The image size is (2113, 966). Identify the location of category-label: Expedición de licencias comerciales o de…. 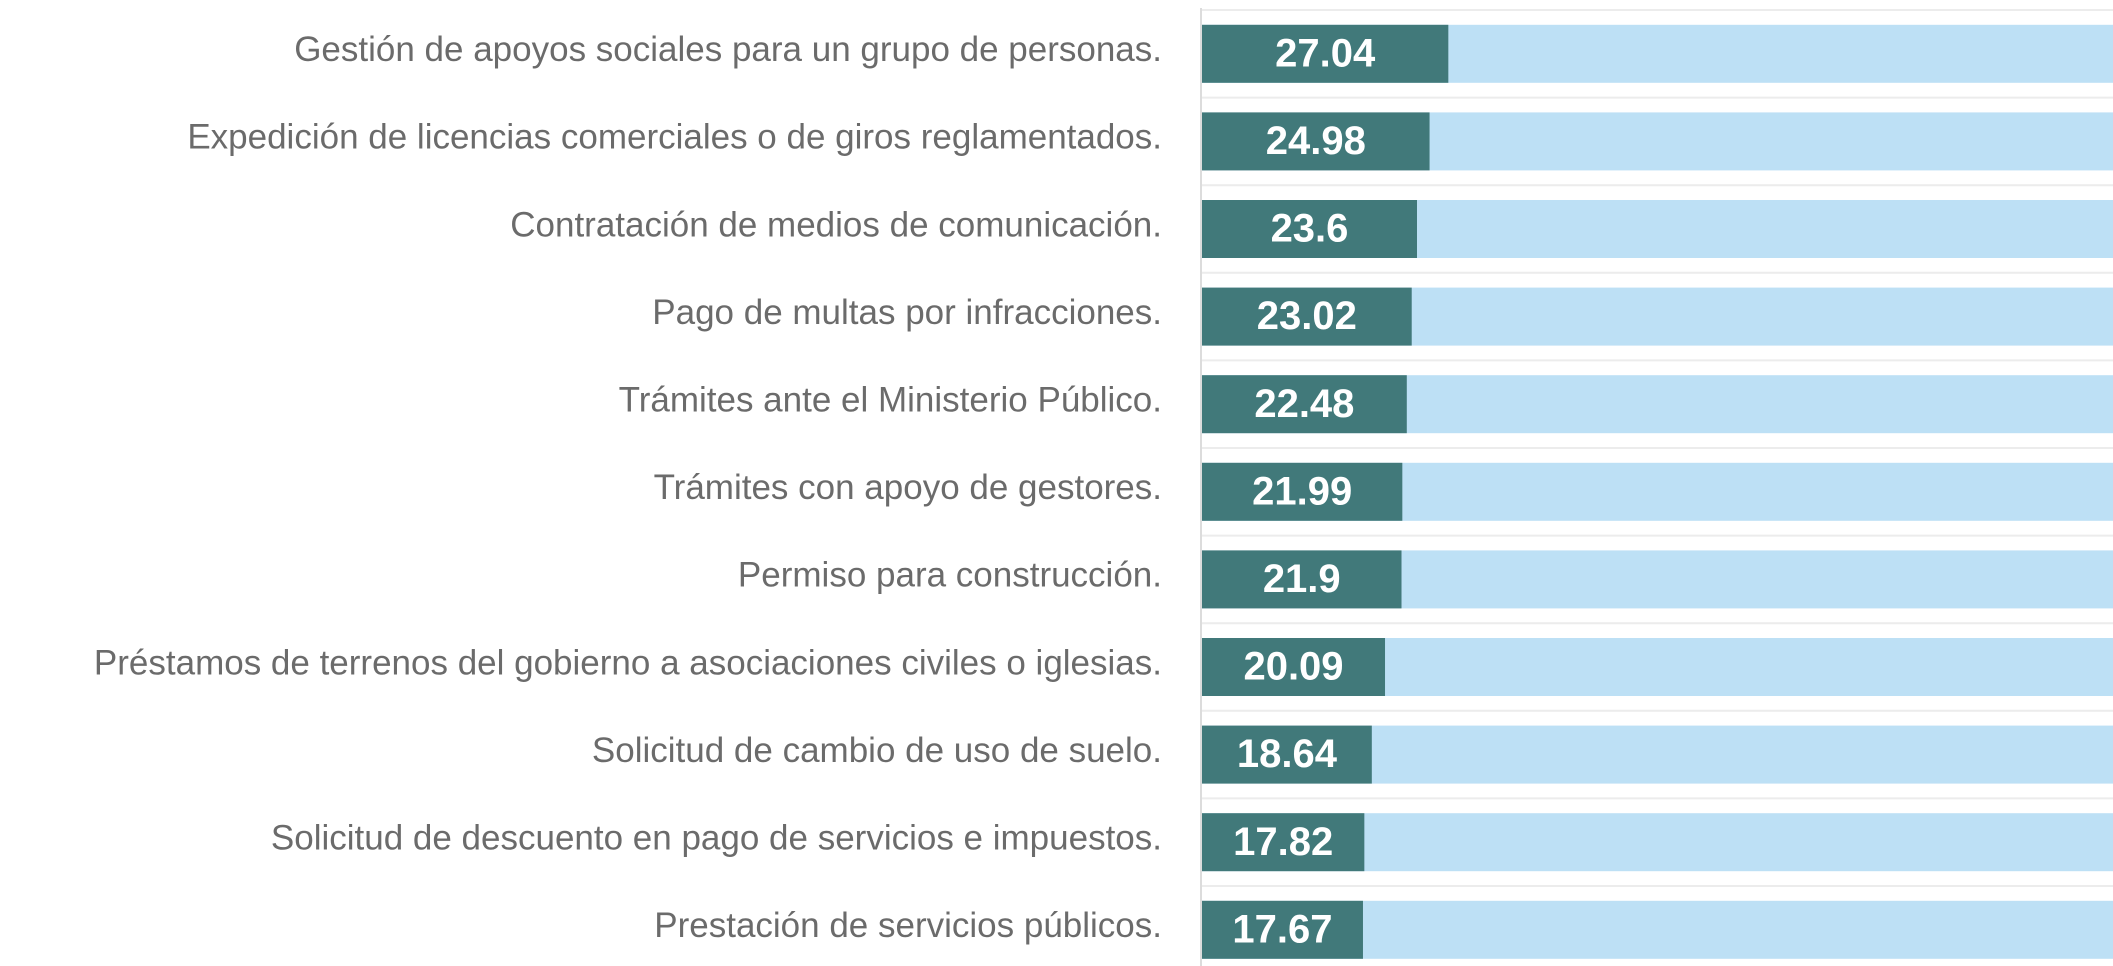
(674, 137).